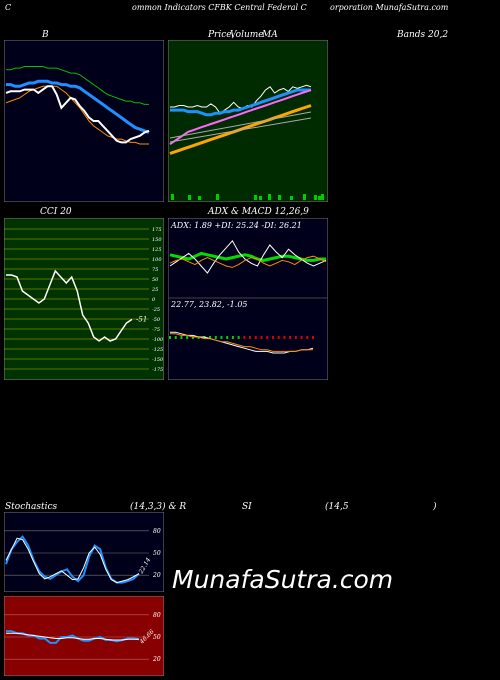  I want to click on cci-tick-label: -75, so click(156, 330).